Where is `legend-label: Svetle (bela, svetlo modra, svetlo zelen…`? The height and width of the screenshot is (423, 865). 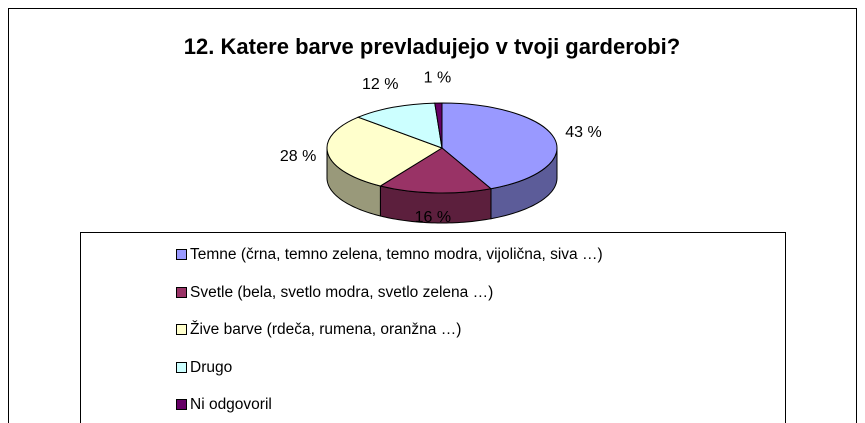
legend-label: Svetle (bela, svetlo modra, svetlo zelen… is located at coordinates (341, 292).